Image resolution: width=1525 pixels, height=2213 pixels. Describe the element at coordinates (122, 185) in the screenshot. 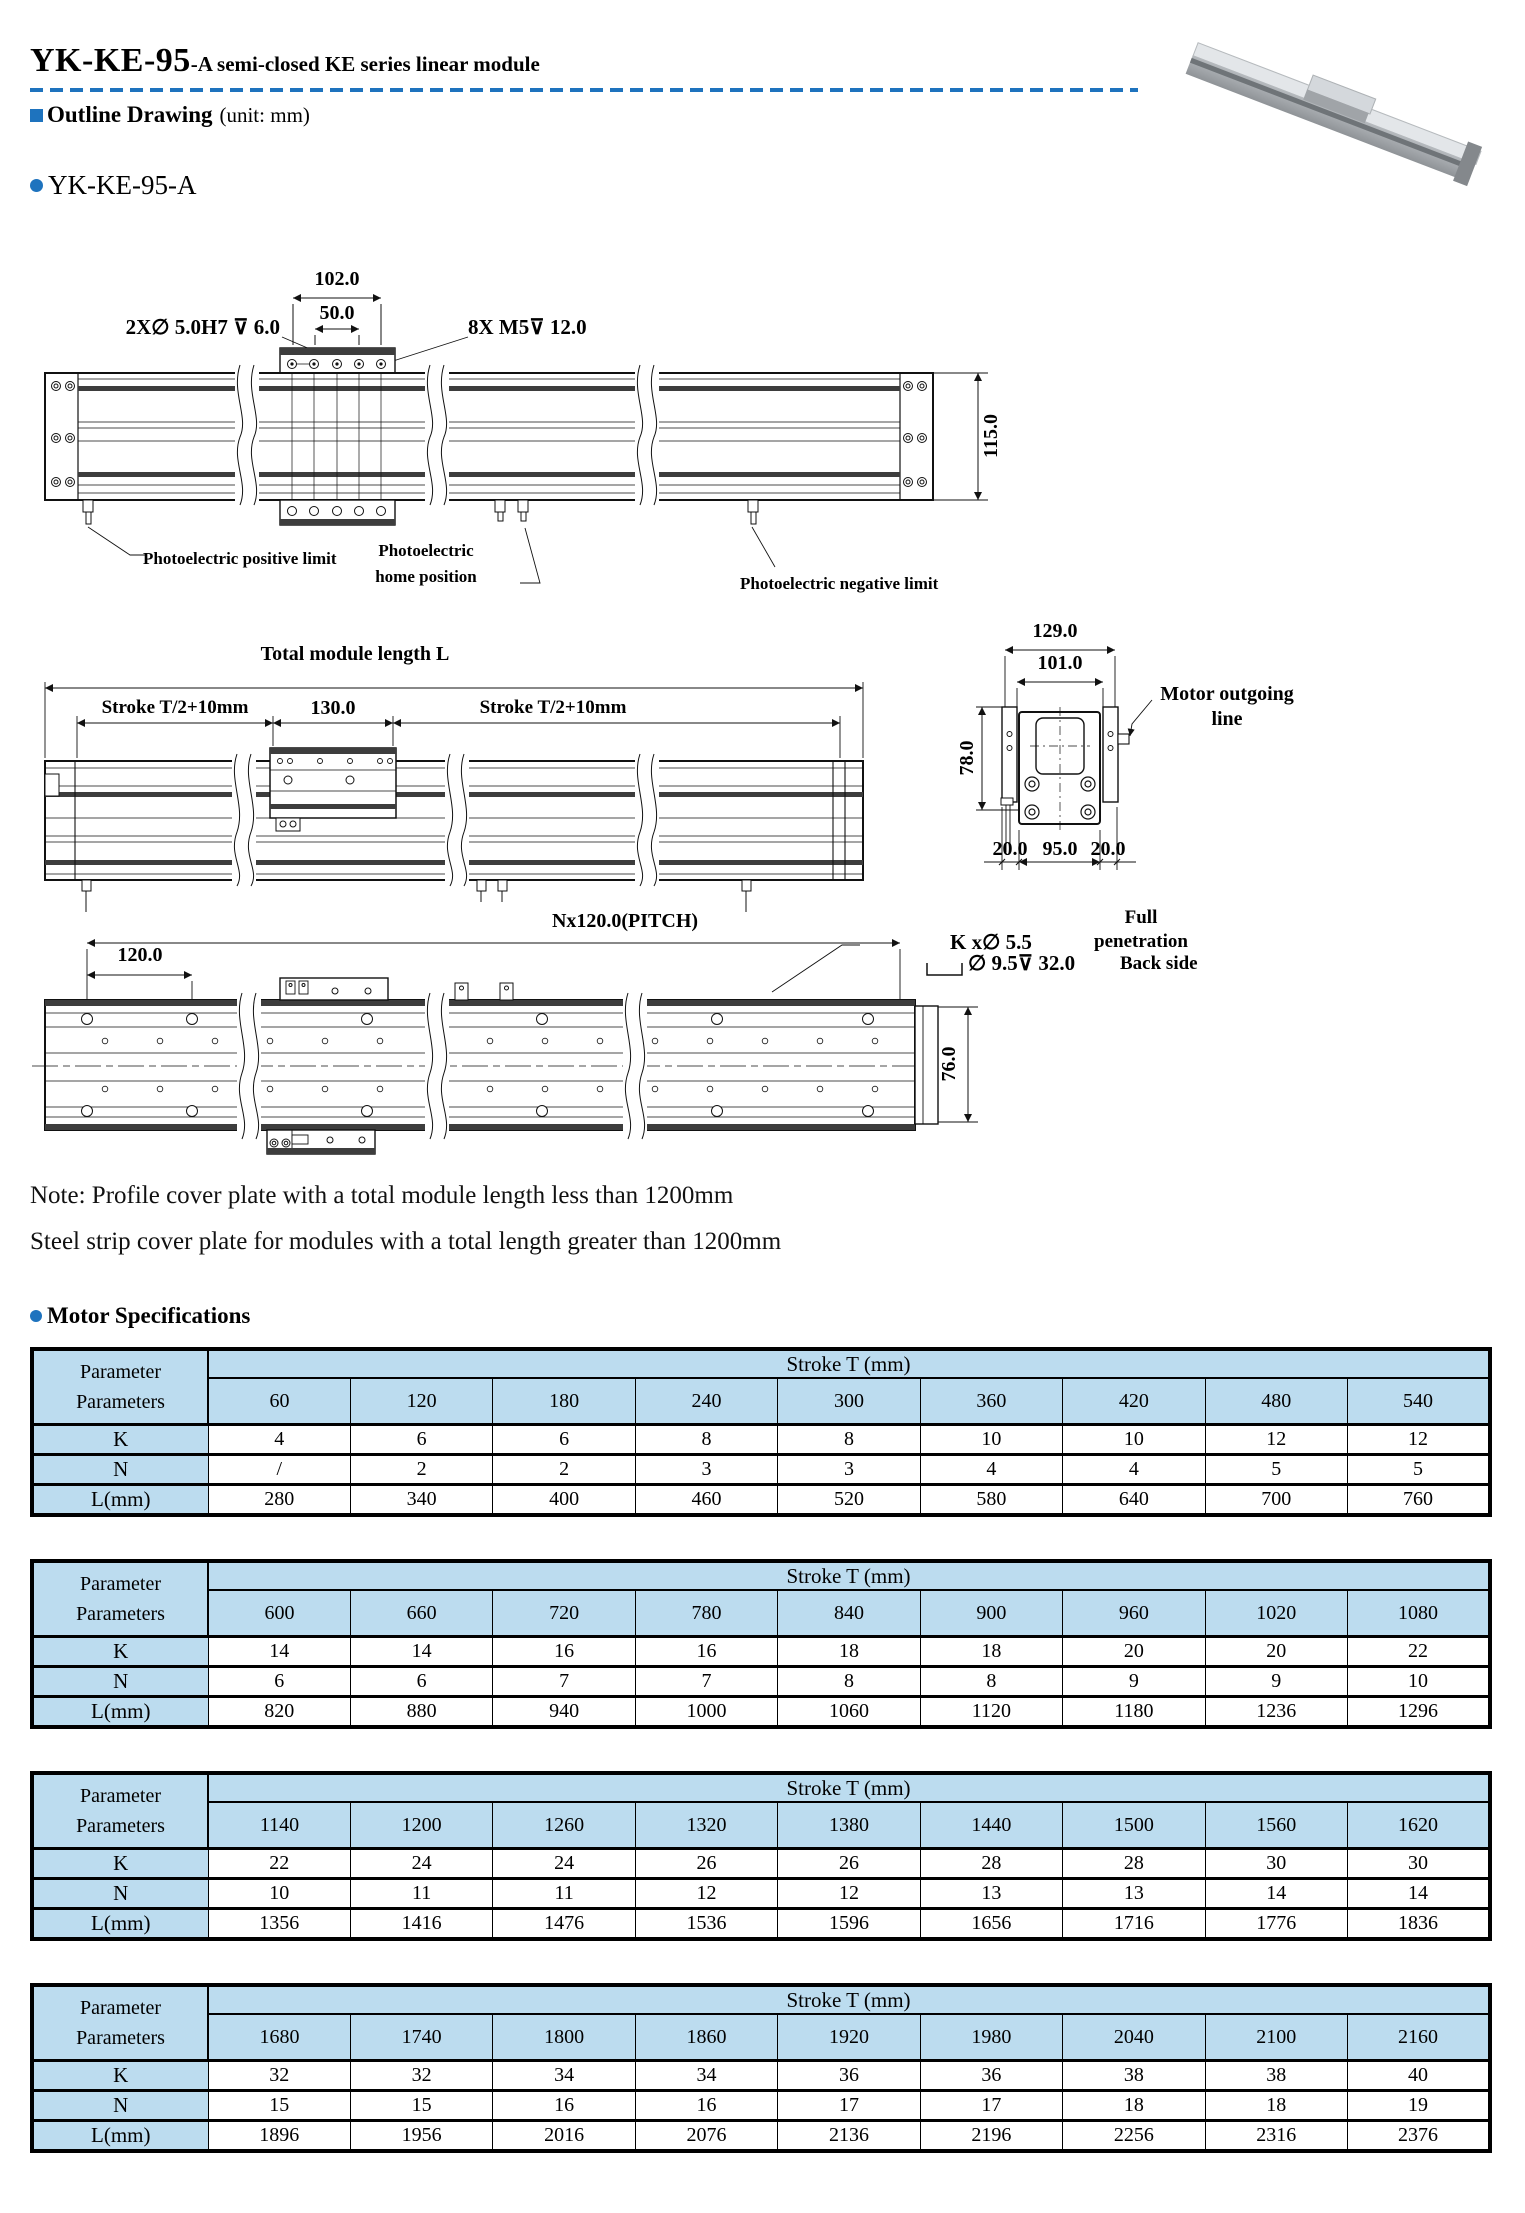

I see `model-text: YK-KE-95-A` at that location.